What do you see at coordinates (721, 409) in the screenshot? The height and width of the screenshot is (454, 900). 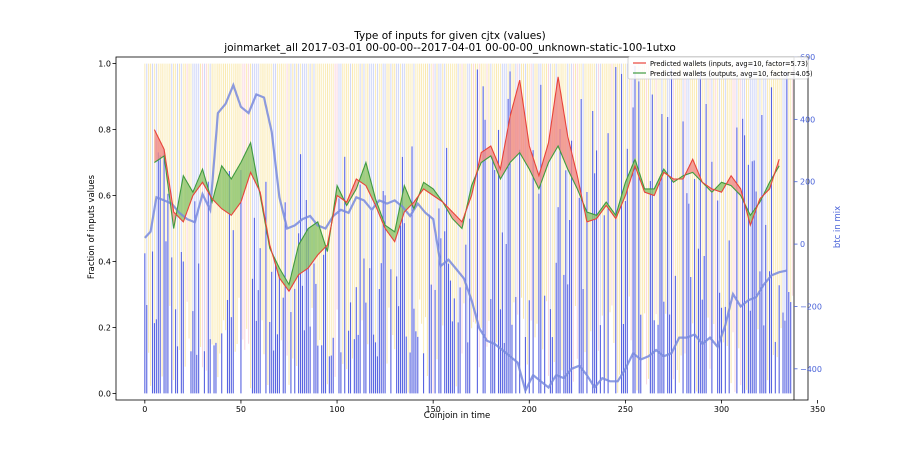 I see `x-tick-label: 300` at bounding box center [721, 409].